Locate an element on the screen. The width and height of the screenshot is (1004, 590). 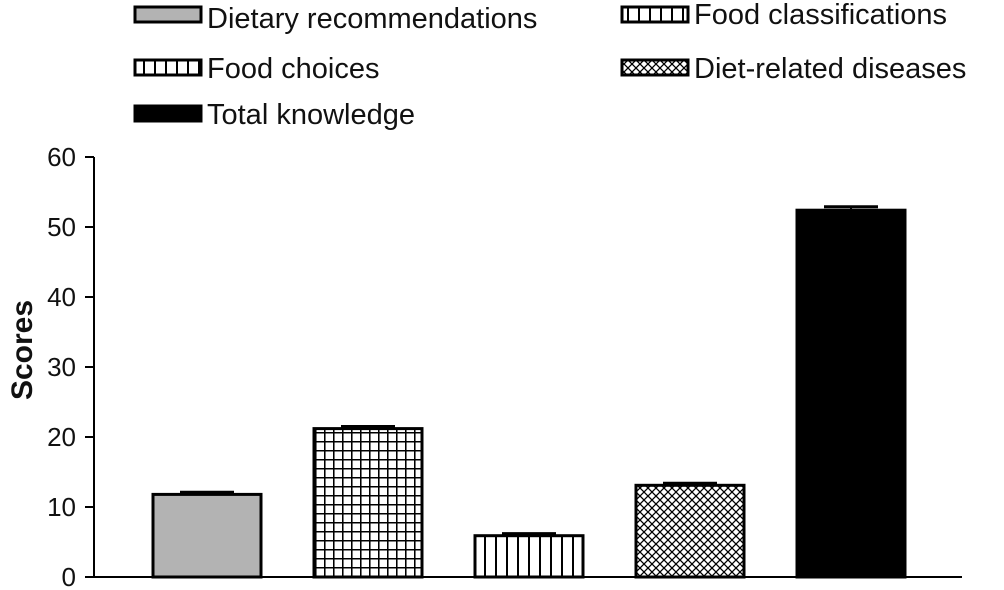
y-tick-label: 10 is located at coordinates (61, 507).